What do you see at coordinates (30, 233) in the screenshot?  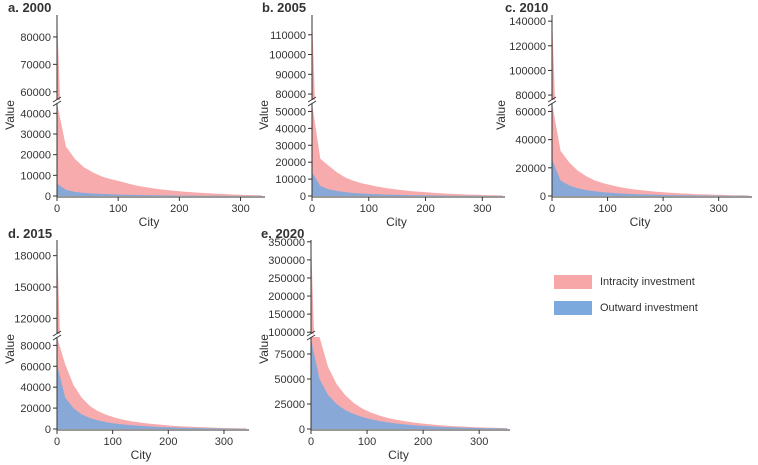 I see `panel-title: d. 2015` at bounding box center [30, 233].